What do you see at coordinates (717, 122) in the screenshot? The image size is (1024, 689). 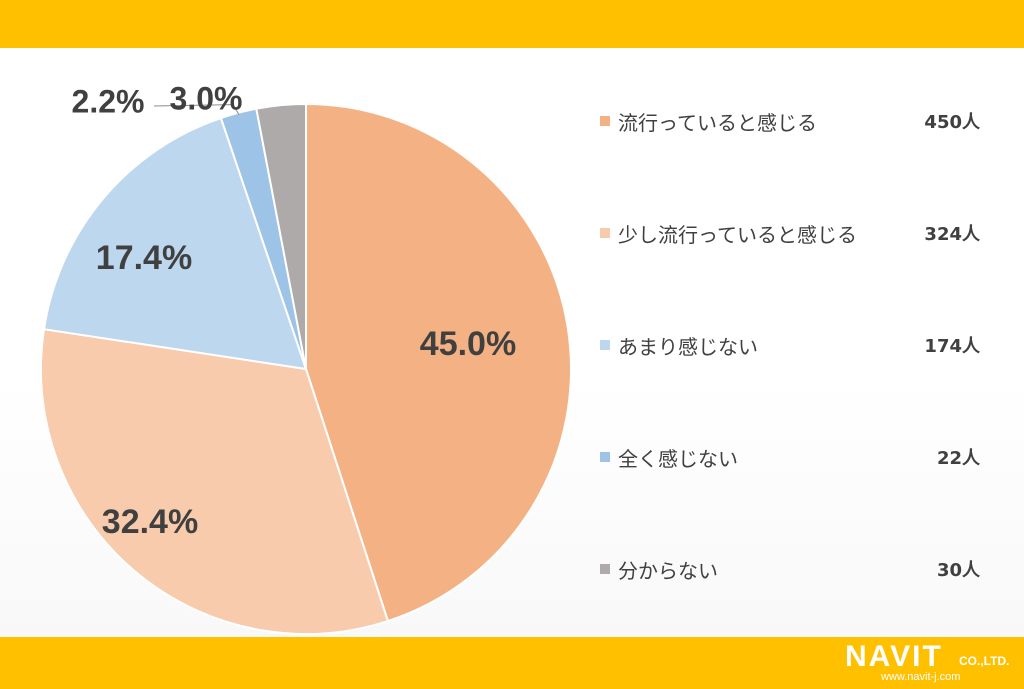 I see `legend-label: 流行っていると感じる` at bounding box center [717, 122].